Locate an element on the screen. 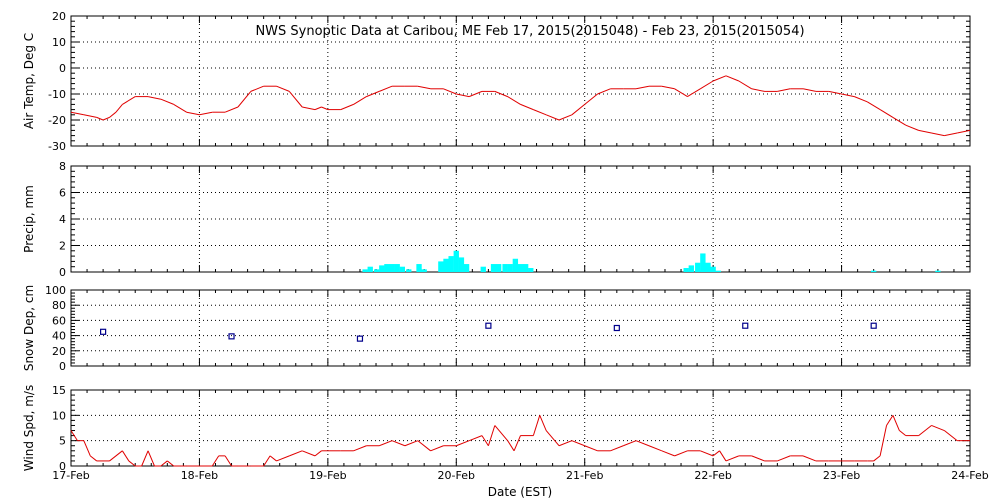 The image size is (1000, 500). wind-speed-ytick-label: 10 is located at coordinates (59, 415).